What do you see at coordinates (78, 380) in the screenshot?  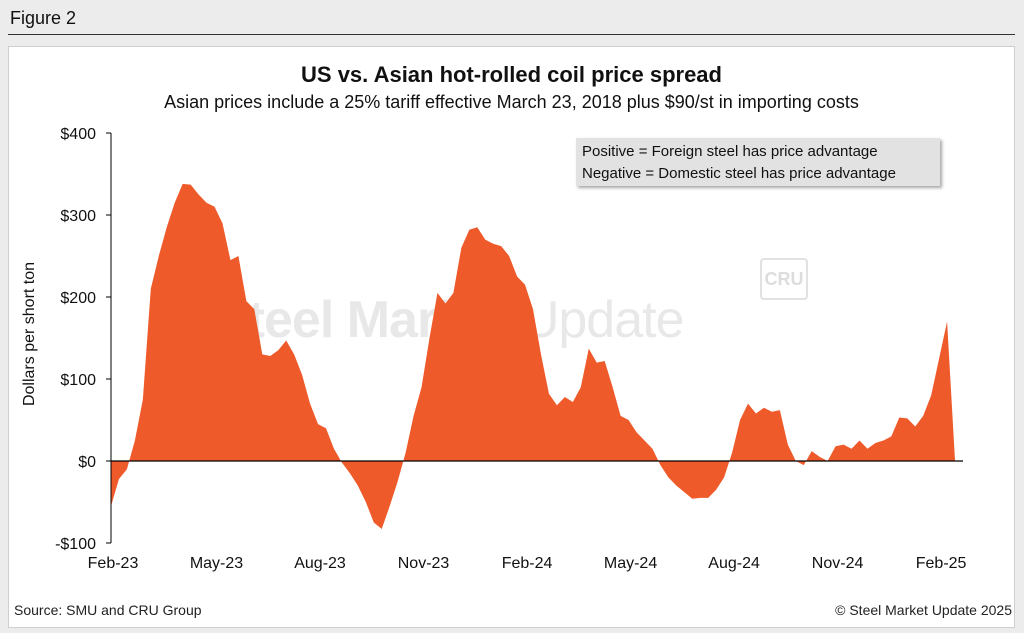 I see `y-tick-label: $100` at bounding box center [78, 380].